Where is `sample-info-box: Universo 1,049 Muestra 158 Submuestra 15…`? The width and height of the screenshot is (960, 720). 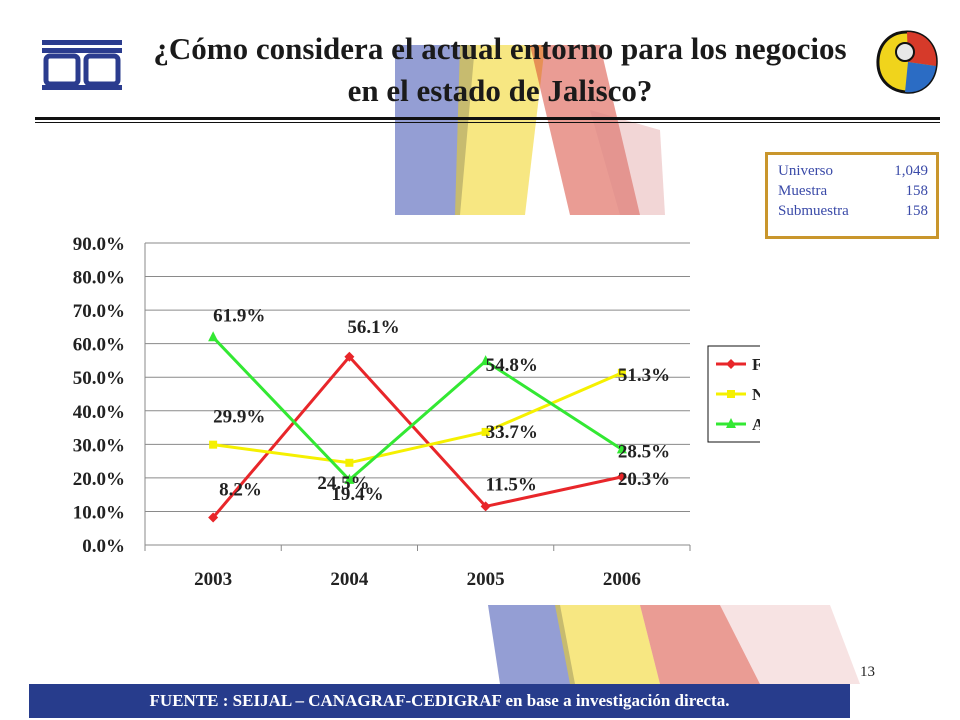
sample-info-box: Universo 1,049 Muestra 158 Submuestra 15… is located at coordinates (852, 195).